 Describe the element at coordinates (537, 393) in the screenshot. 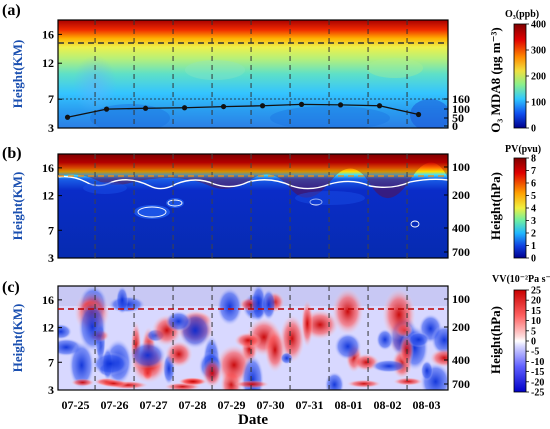

I see `colorbar-tick-label: -25` at that location.